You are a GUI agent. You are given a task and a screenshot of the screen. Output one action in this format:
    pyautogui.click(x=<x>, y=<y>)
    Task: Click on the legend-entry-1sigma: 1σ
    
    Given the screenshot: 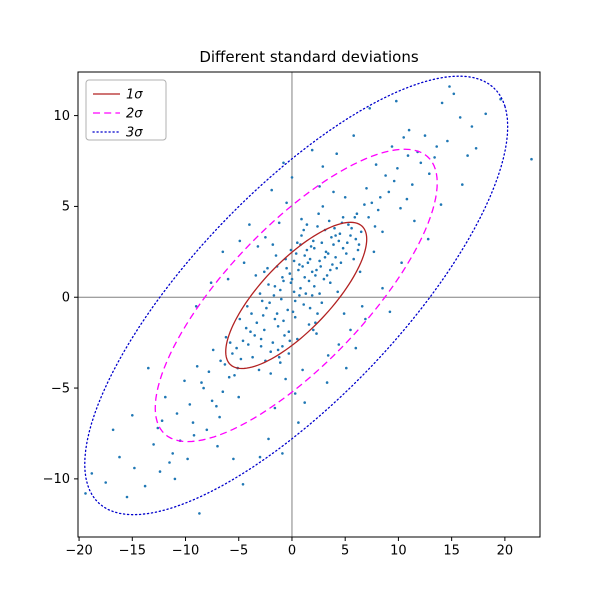 What is the action you would take?
    pyautogui.click(x=118, y=94)
    